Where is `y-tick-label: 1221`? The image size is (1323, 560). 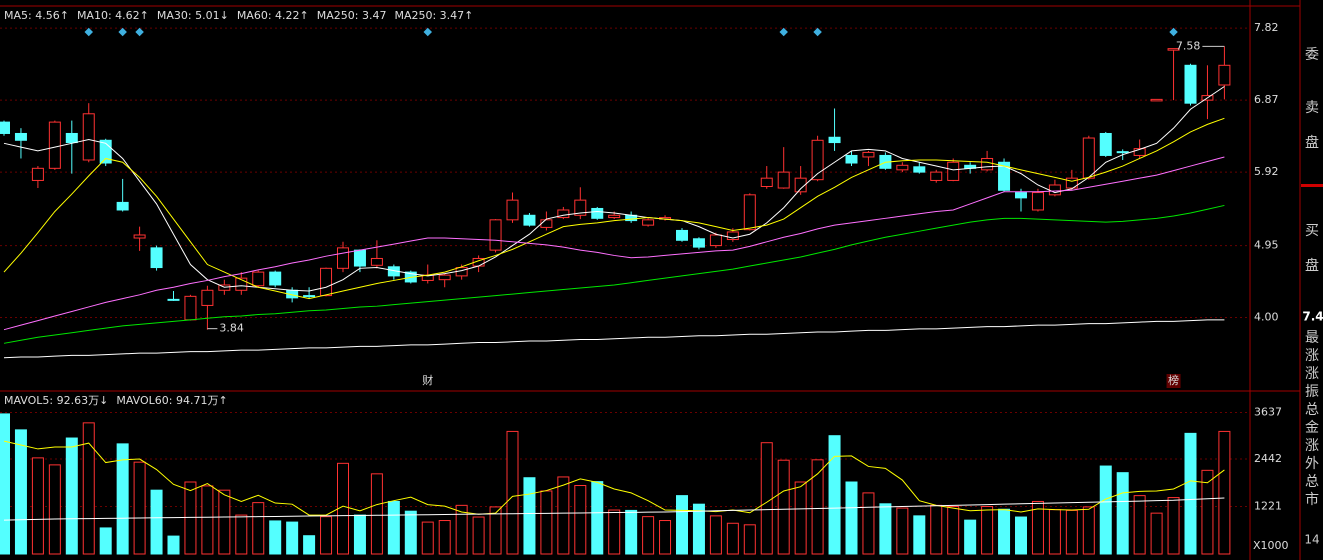 y-tick-label: 1221 is located at coordinates (1268, 505).